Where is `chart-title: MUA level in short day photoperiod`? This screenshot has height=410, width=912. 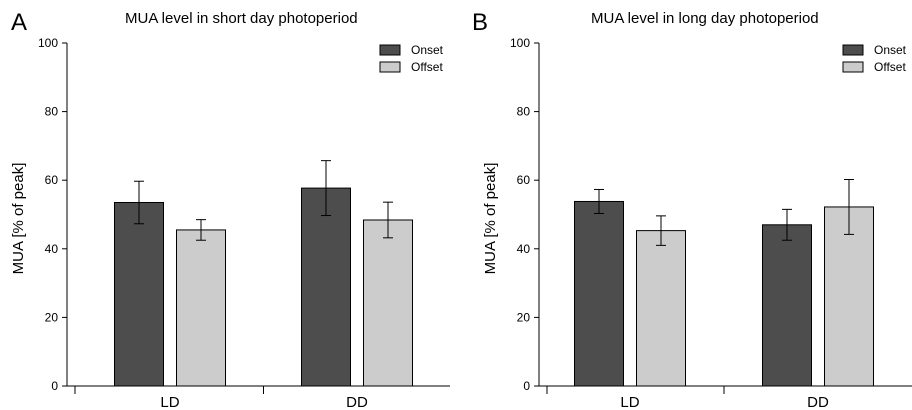 chart-title: MUA level in short day photoperiod is located at coordinates (241, 18).